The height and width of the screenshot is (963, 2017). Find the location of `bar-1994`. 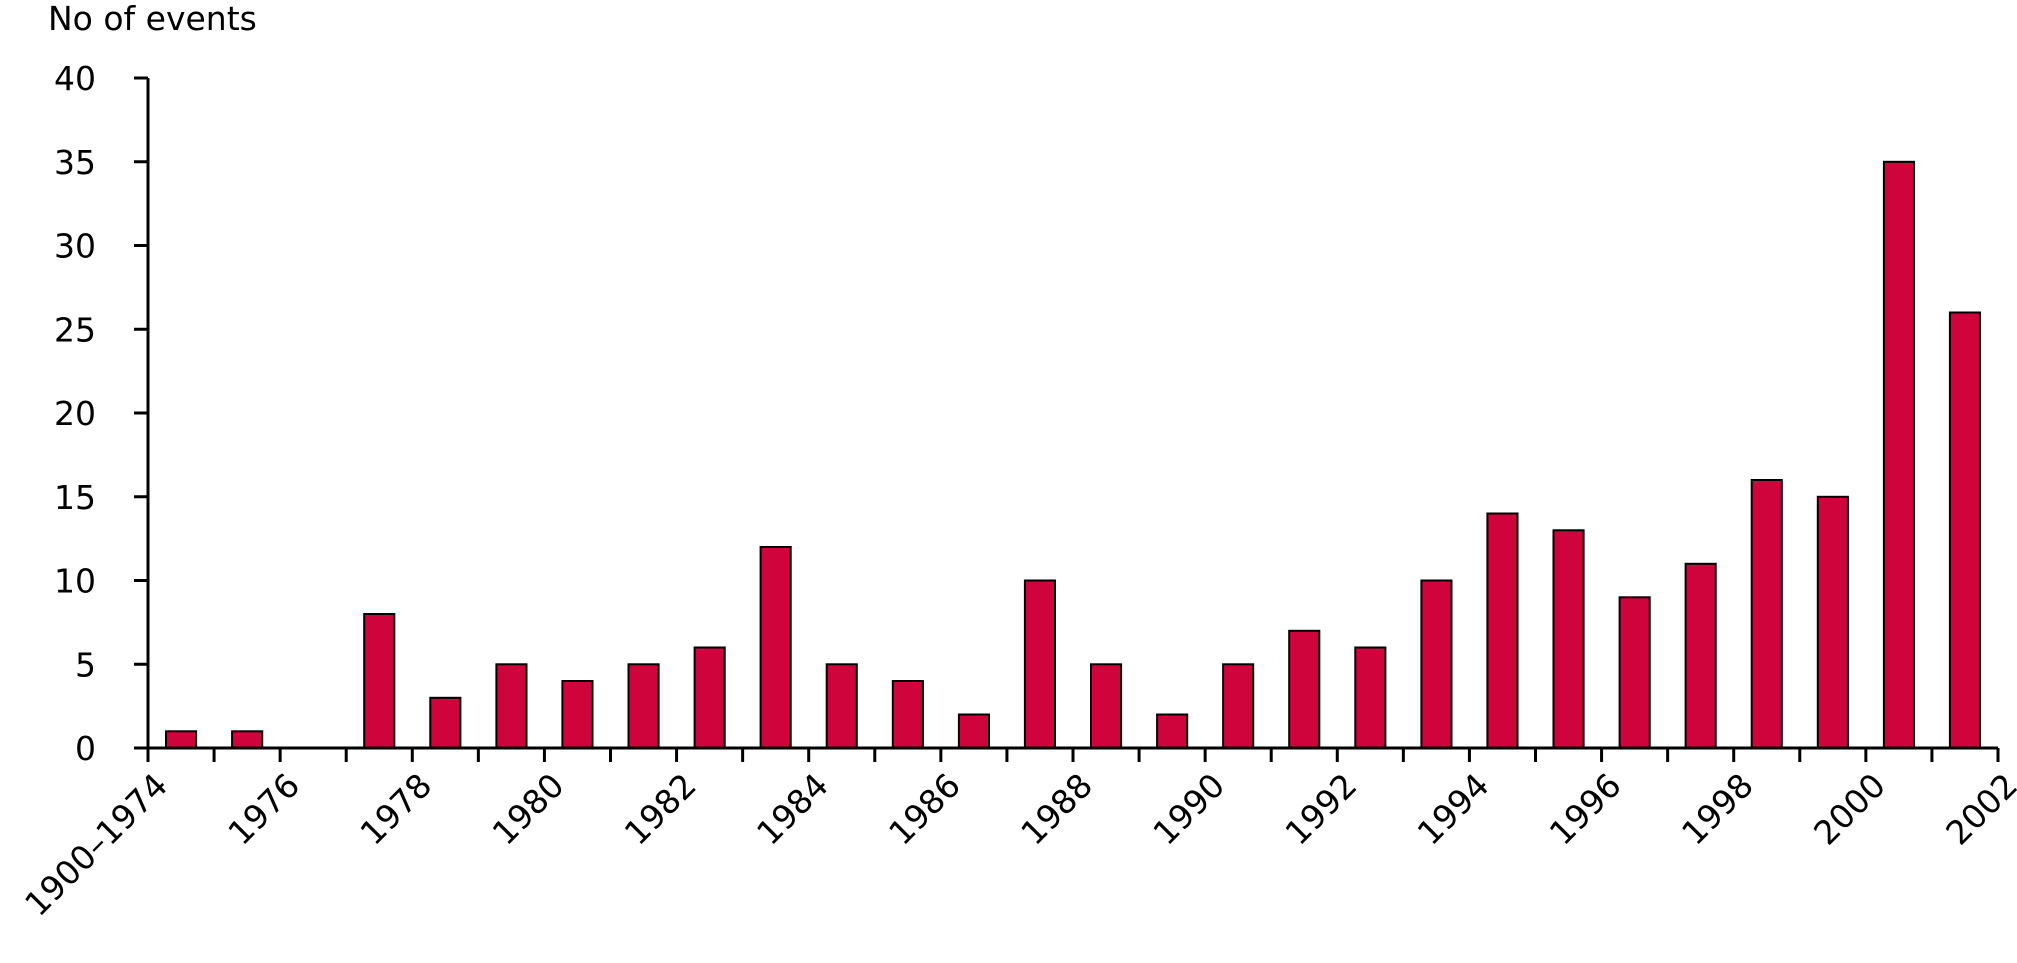

bar-1994 is located at coordinates (1502, 630).